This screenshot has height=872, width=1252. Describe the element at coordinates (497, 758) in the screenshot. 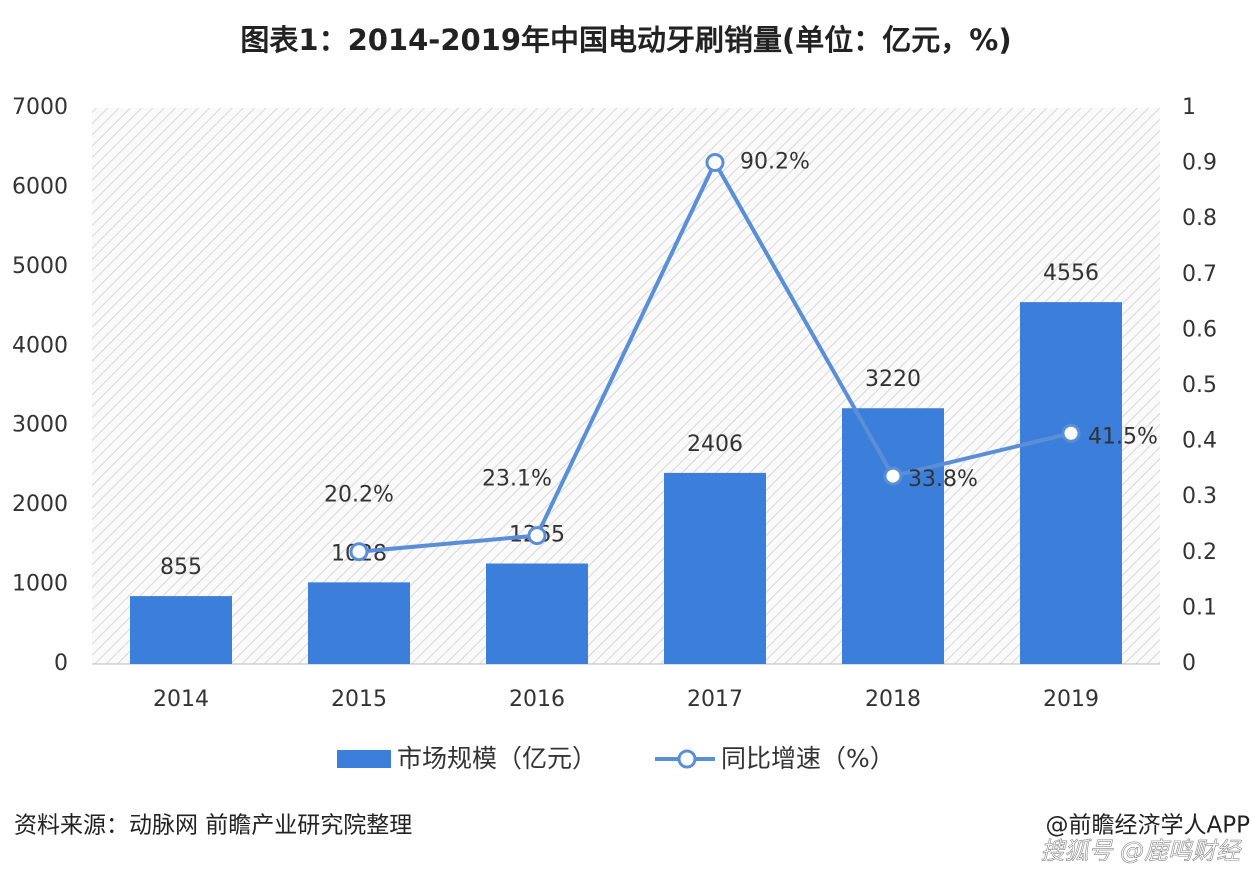

I see `legend-label: 市场规模（亿元）` at that location.